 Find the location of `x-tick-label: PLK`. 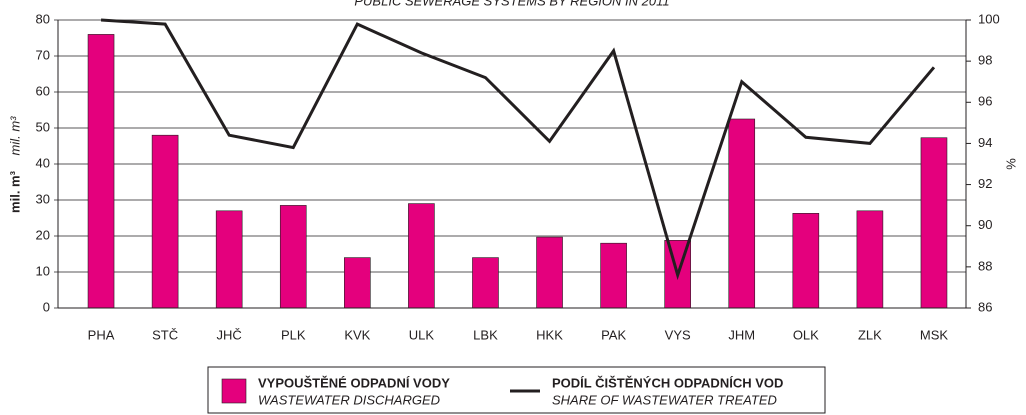

x-tick-label: PLK is located at coordinates (293, 334).